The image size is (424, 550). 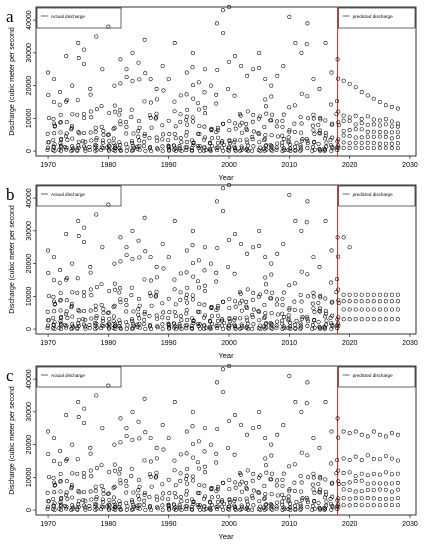 What do you see at coordinates (169, 165) in the screenshot?
I see `x-tick-label: 1990` at bounding box center [169, 165].